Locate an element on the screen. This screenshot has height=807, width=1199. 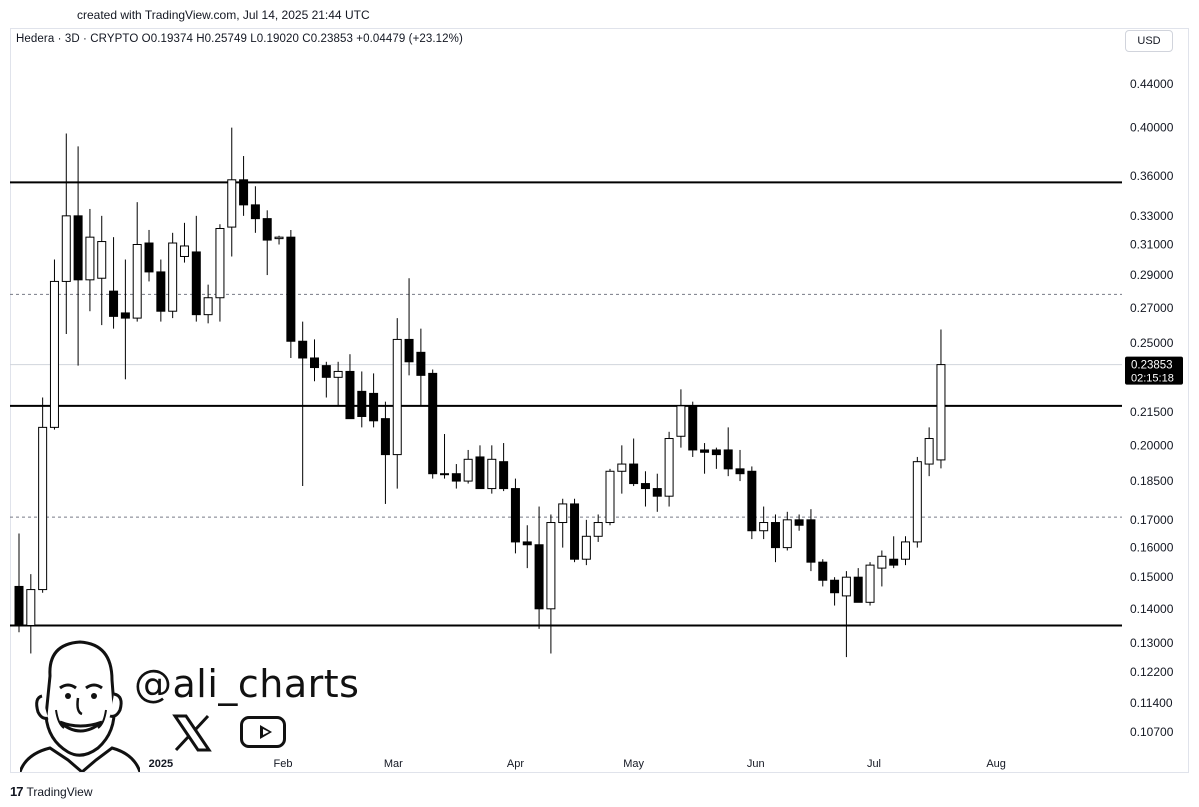
x-tick-label: Jun is located at coordinates (756, 764).